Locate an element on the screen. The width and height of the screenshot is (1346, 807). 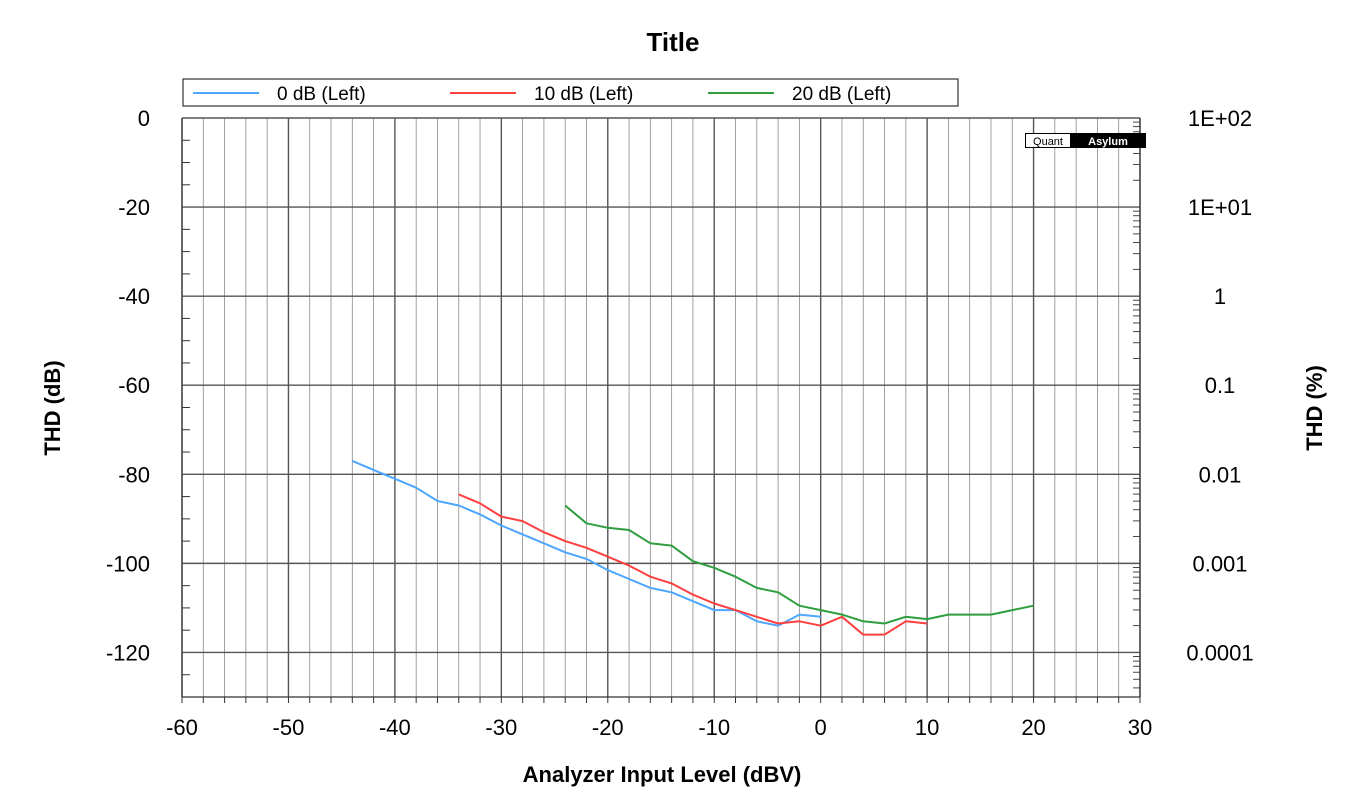
series-lines is located at coordinates (692, 547).